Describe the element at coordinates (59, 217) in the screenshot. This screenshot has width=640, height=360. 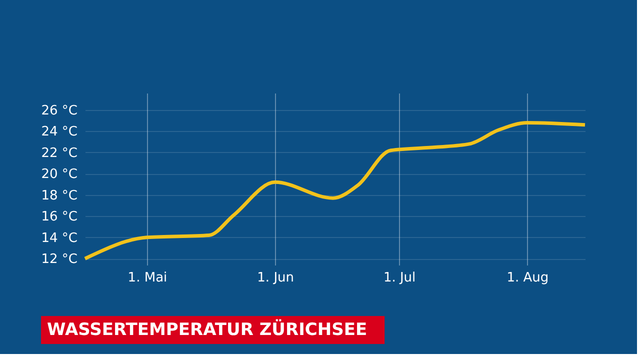
I see `y-tick-label: 16 °C` at that location.